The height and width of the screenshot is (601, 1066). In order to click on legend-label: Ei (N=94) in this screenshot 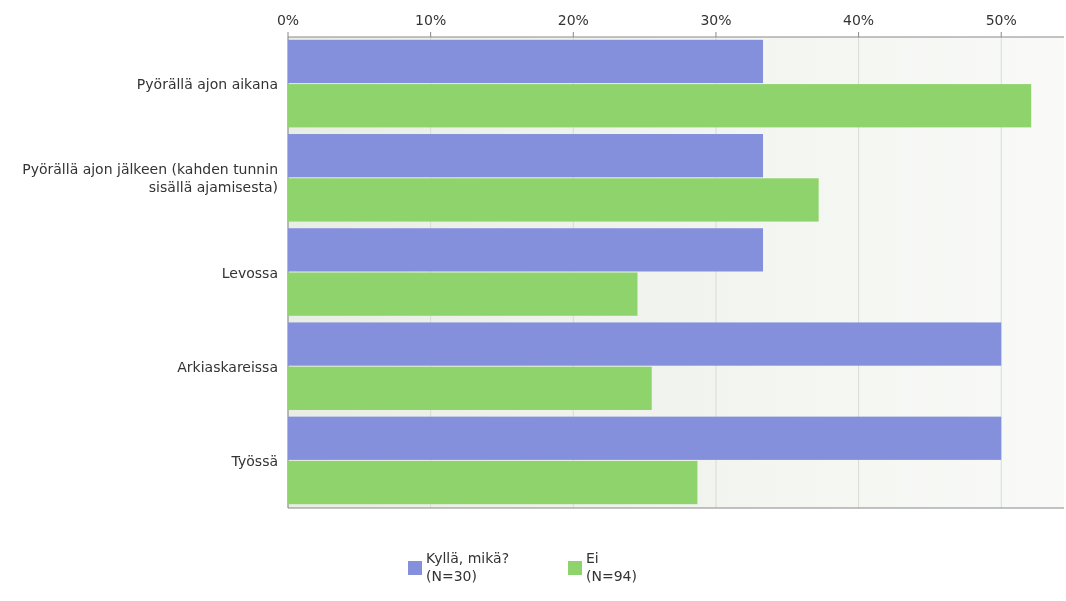, I will do `click(611, 567)`.